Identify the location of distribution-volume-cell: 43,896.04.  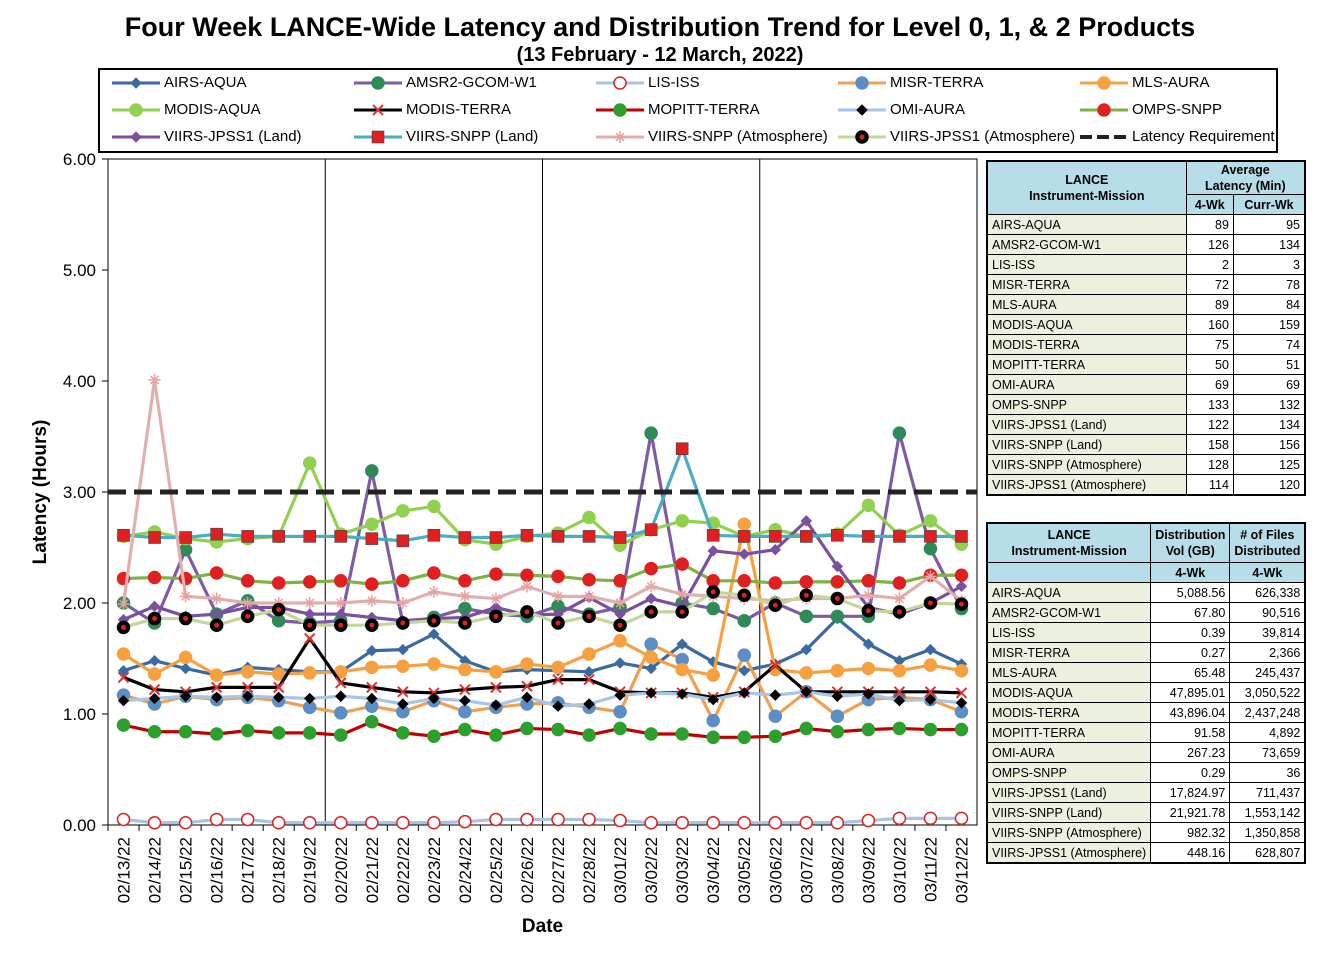
(1190, 712).